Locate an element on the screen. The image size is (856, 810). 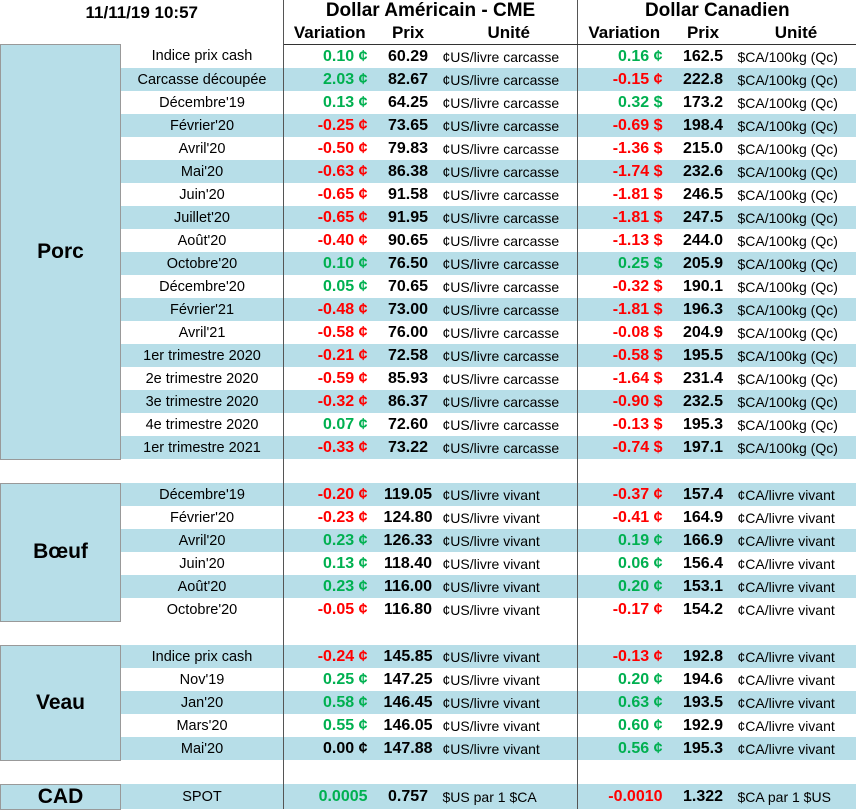
price: 231.4 is located at coordinates (703, 378).